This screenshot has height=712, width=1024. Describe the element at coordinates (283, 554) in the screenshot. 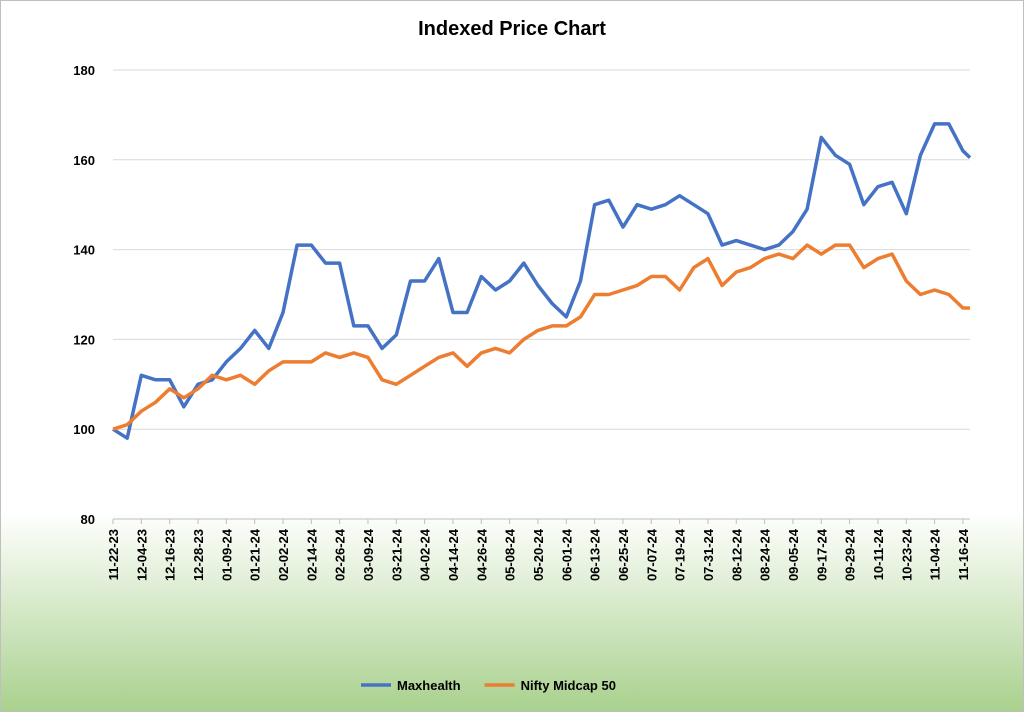

I see `x-tick-label: 02-02-24` at that location.